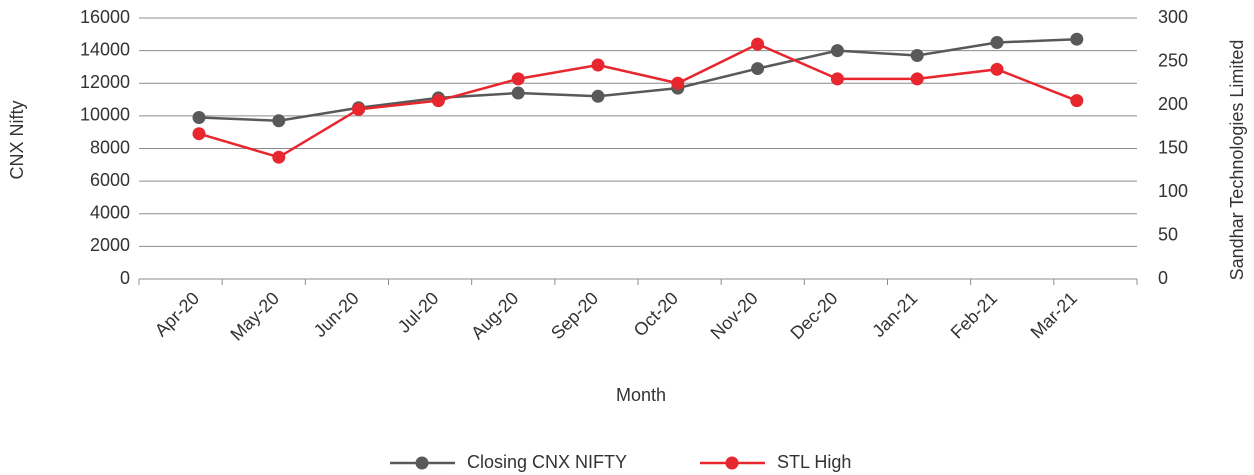 This screenshot has width=1254, height=475. I want to click on x-axis-title: Month, so click(641, 395).